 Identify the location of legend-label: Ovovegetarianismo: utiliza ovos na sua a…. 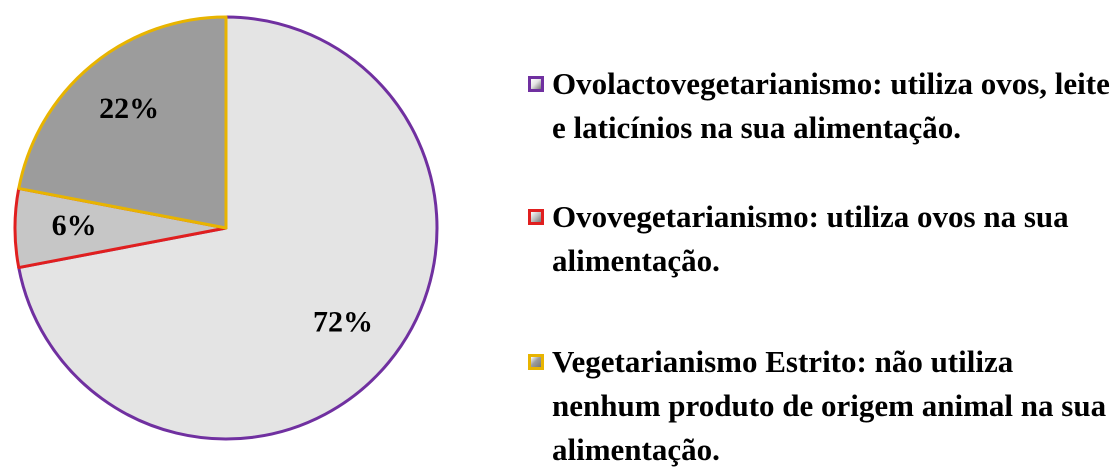
(810, 238).